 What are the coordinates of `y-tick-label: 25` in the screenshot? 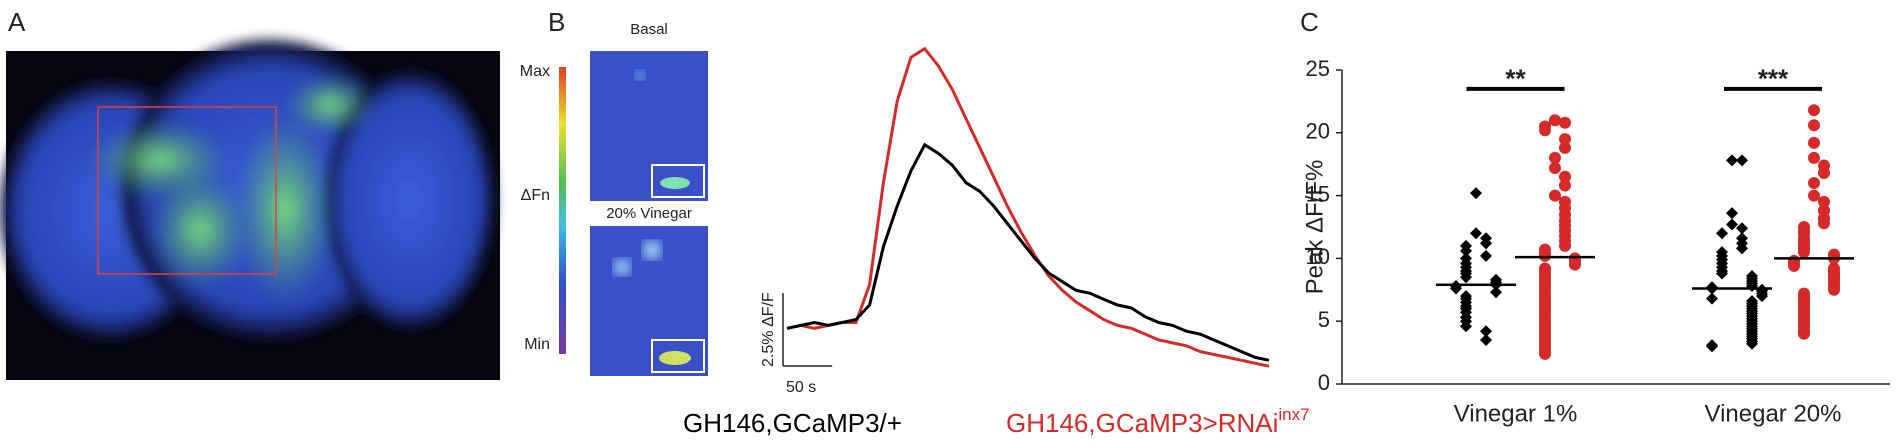 It's located at (1318, 68).